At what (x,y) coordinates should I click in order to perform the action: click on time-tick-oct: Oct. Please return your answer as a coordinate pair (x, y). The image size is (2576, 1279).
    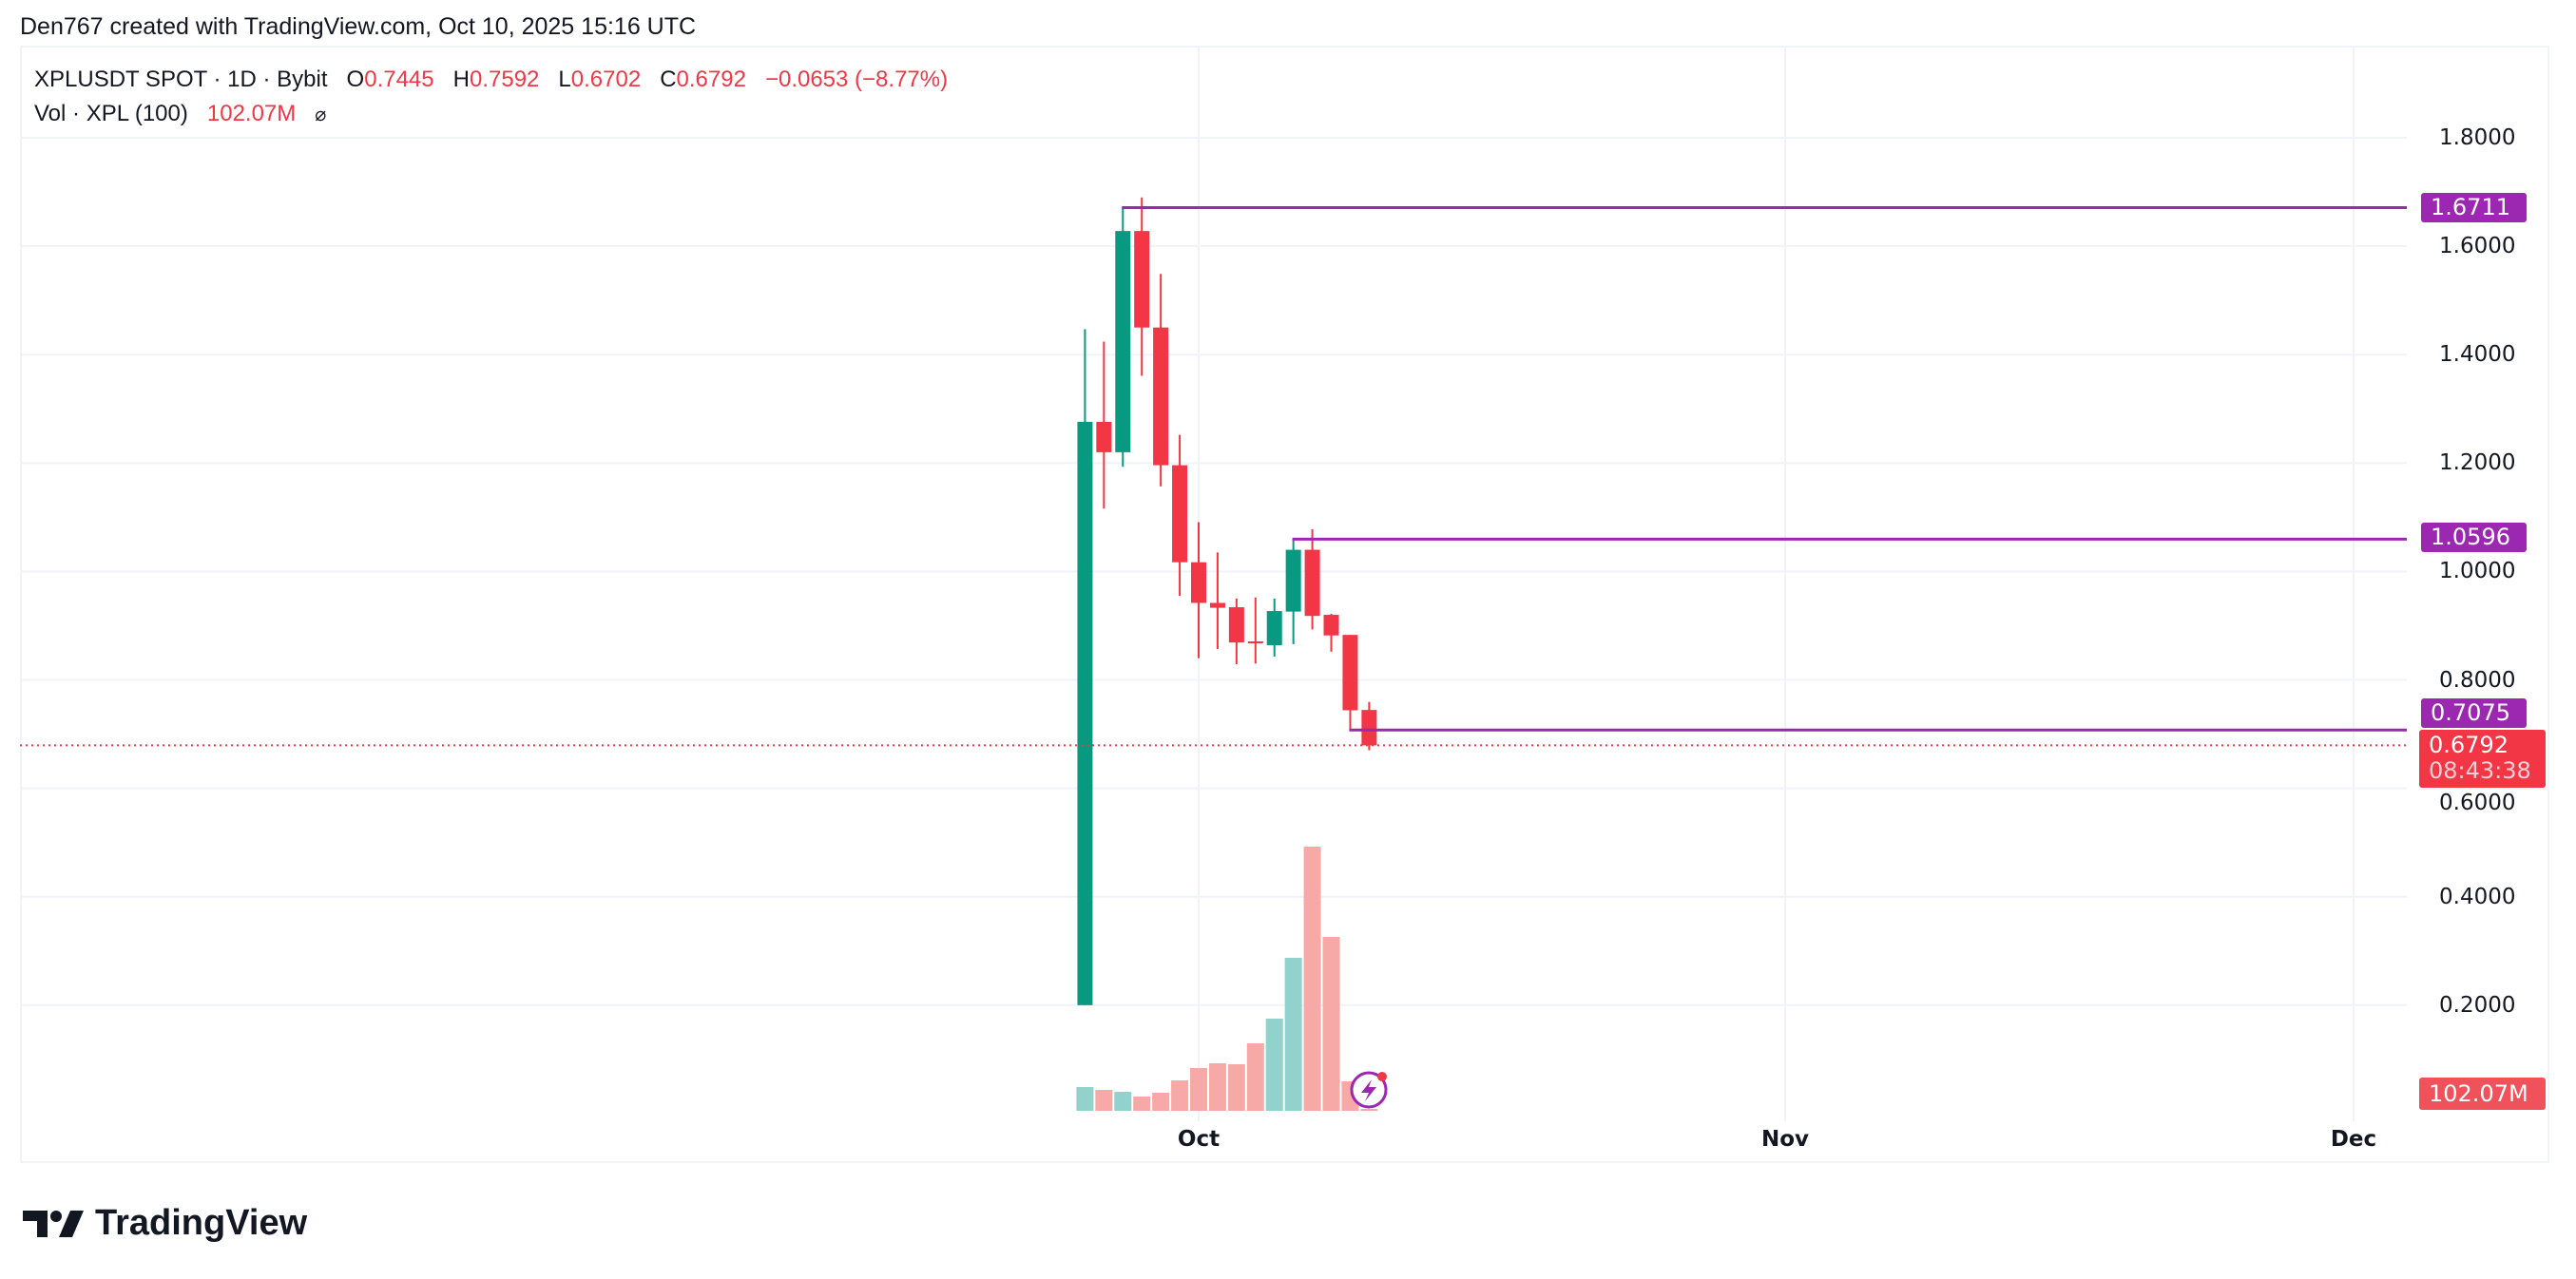
    Looking at the image, I should click on (1199, 1139).